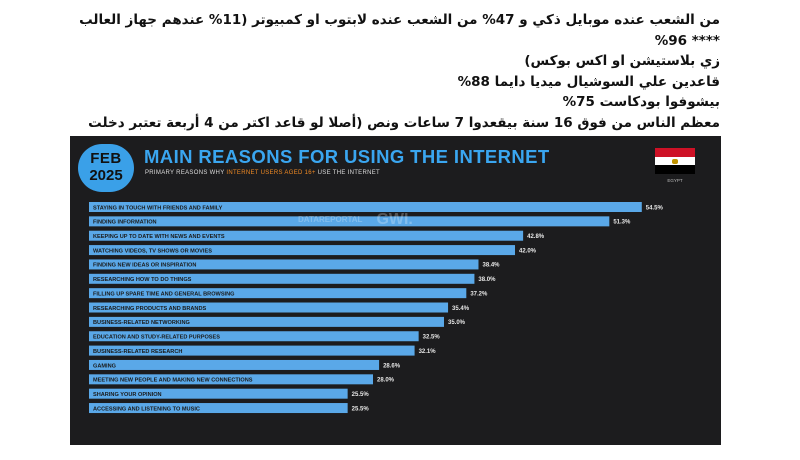  What do you see at coordinates (528, 251) in the screenshot?
I see `value-label: 42.0%` at bounding box center [528, 251].